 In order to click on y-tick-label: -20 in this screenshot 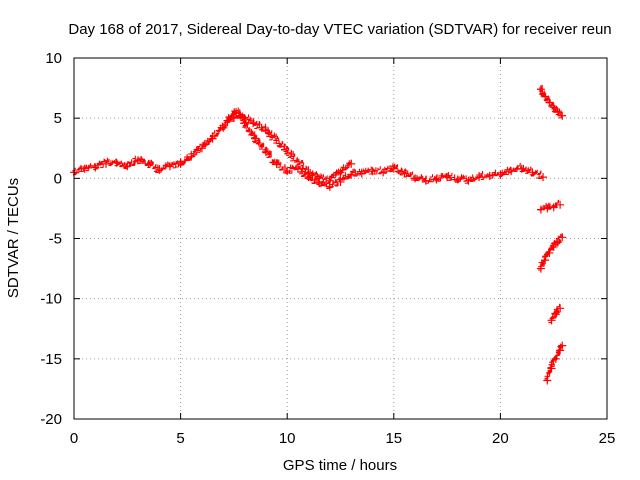, I will do `click(51, 419)`.